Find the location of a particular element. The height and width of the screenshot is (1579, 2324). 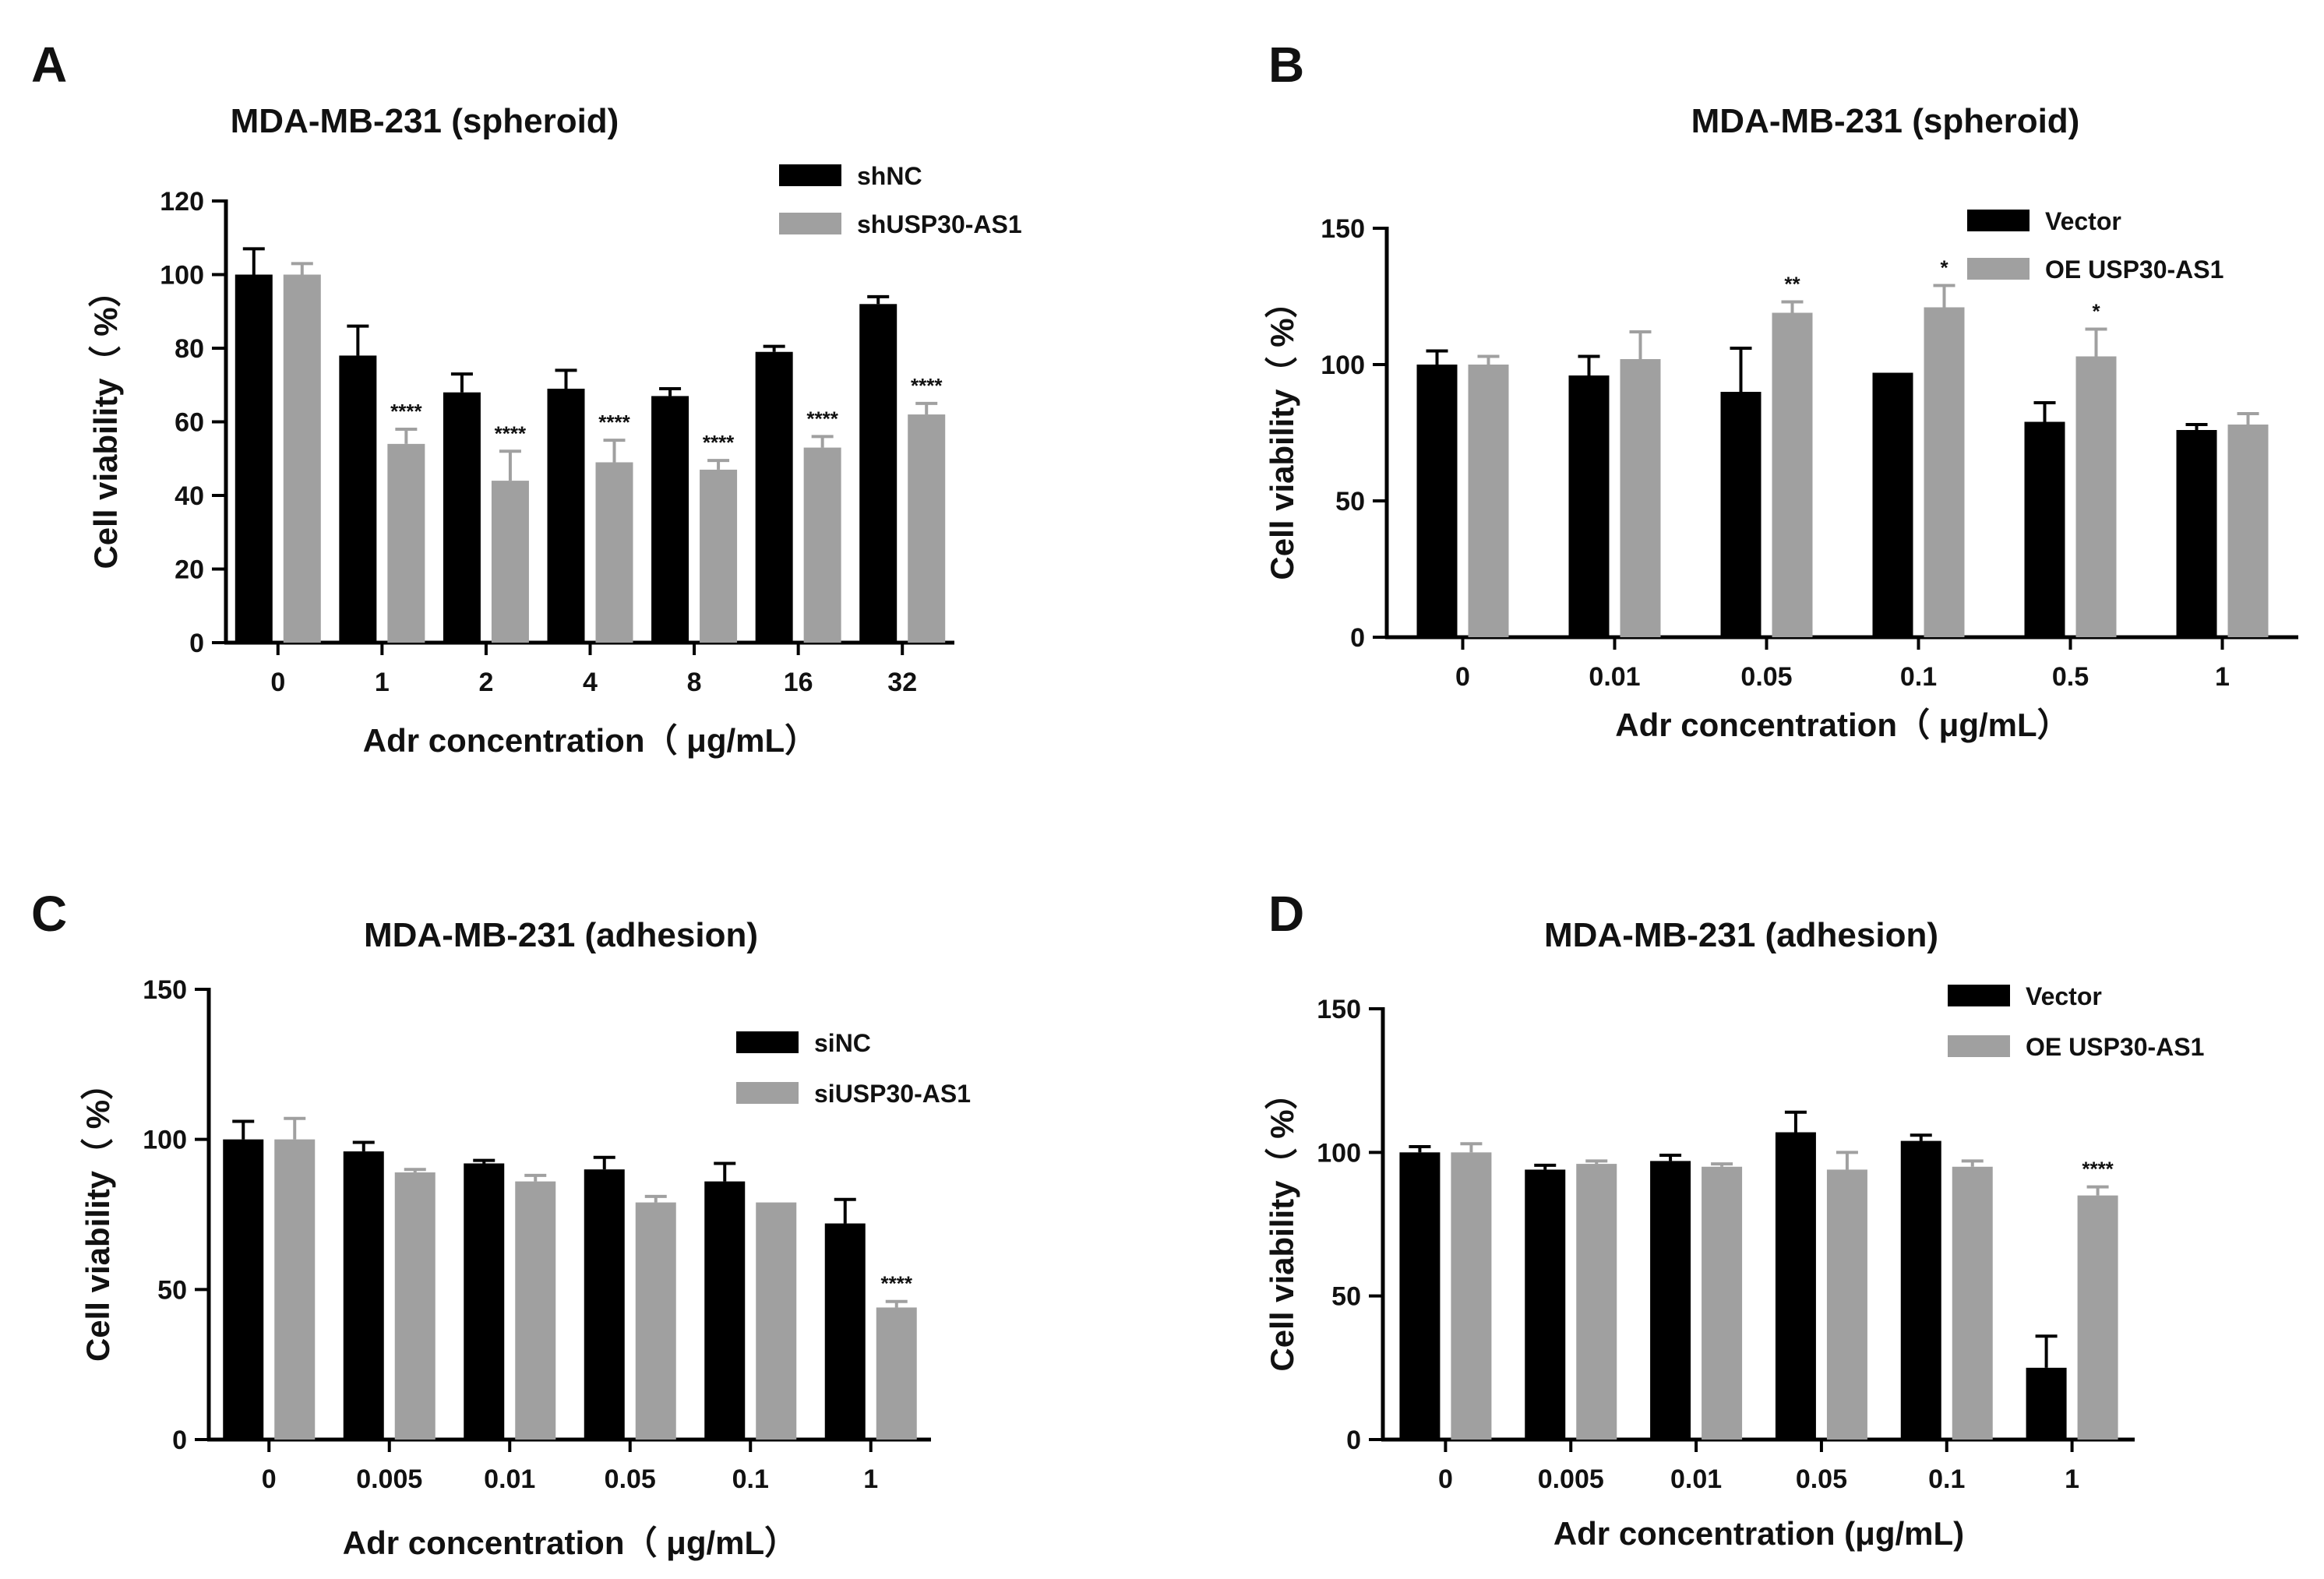

x-axis-label: Adr concentration (μg/mL) is located at coordinates (1759, 1533).